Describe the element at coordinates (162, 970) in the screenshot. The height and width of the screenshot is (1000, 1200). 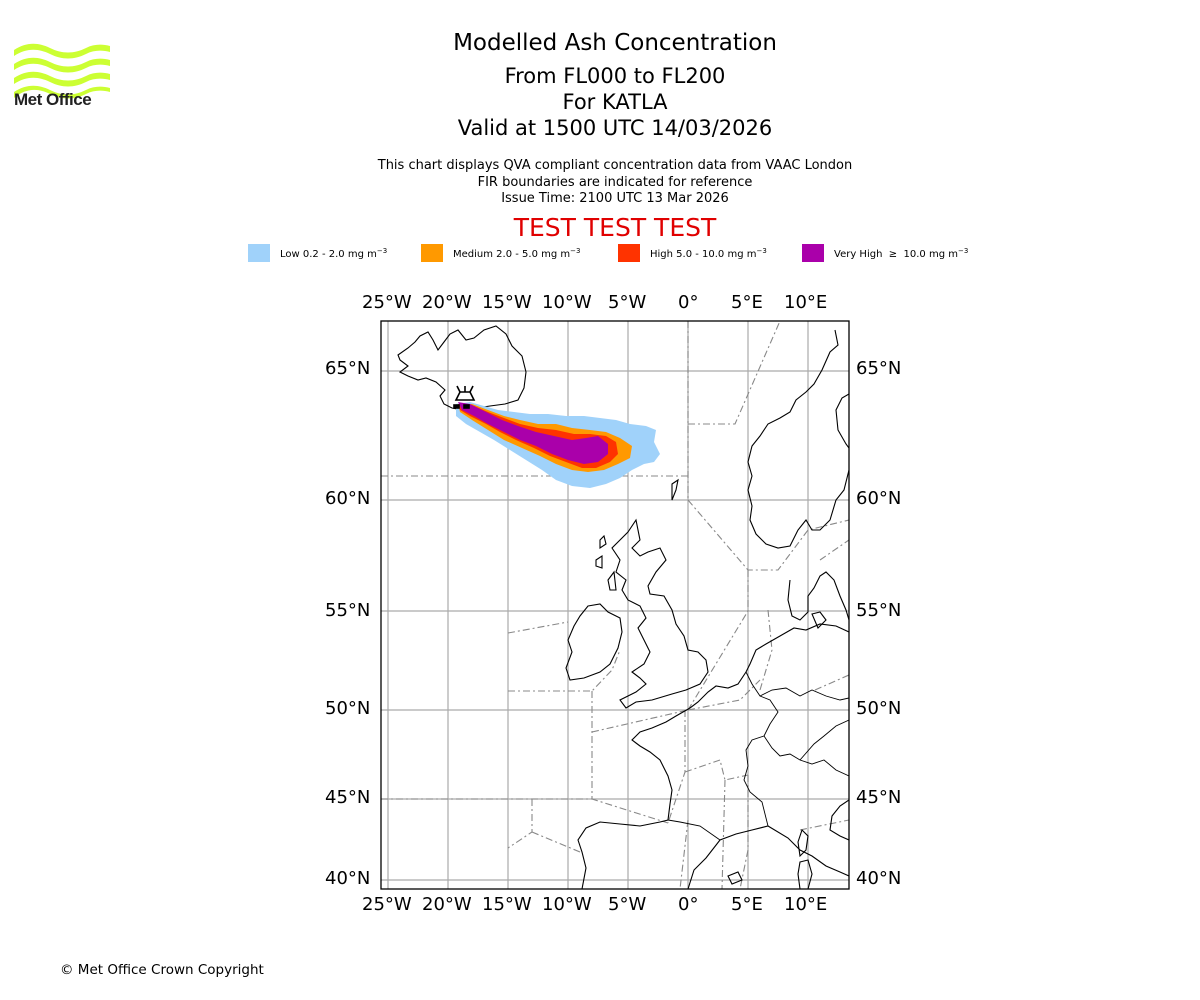
I see `copyright-notice: © Met Office Crown Copyright` at that location.